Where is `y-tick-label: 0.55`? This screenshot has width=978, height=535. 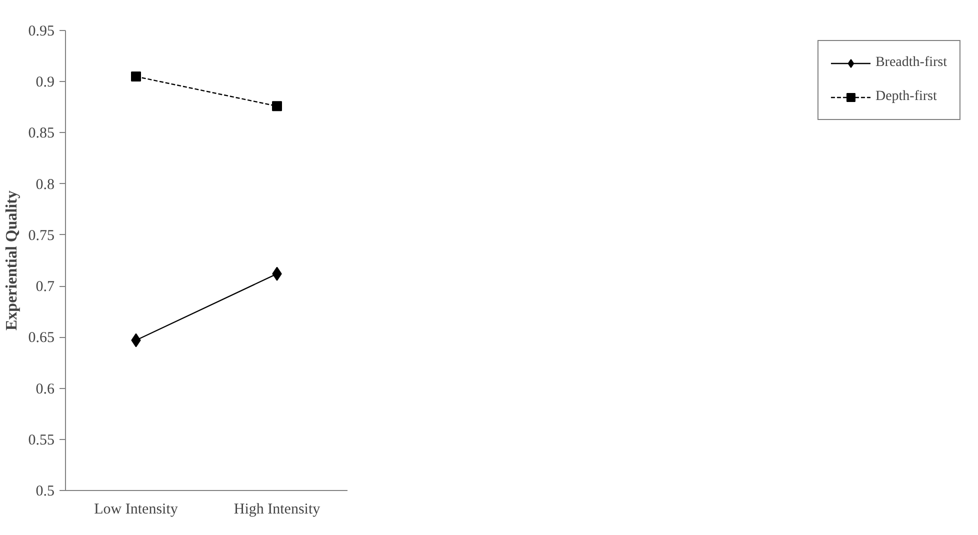
y-tick-label: 0.55 is located at coordinates (41, 440).